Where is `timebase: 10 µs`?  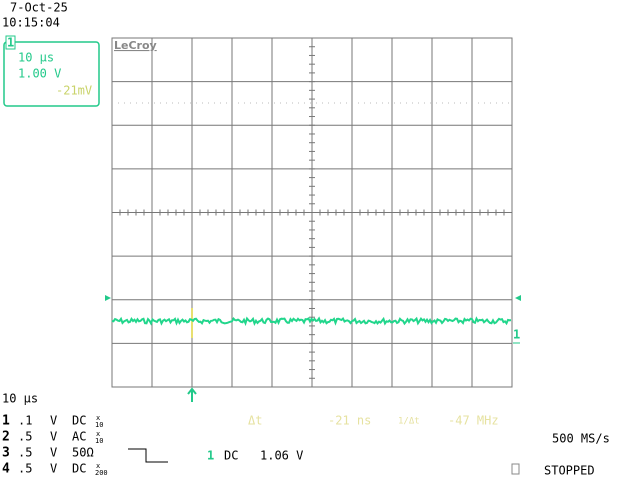 timebase: 10 µs is located at coordinates (20, 399).